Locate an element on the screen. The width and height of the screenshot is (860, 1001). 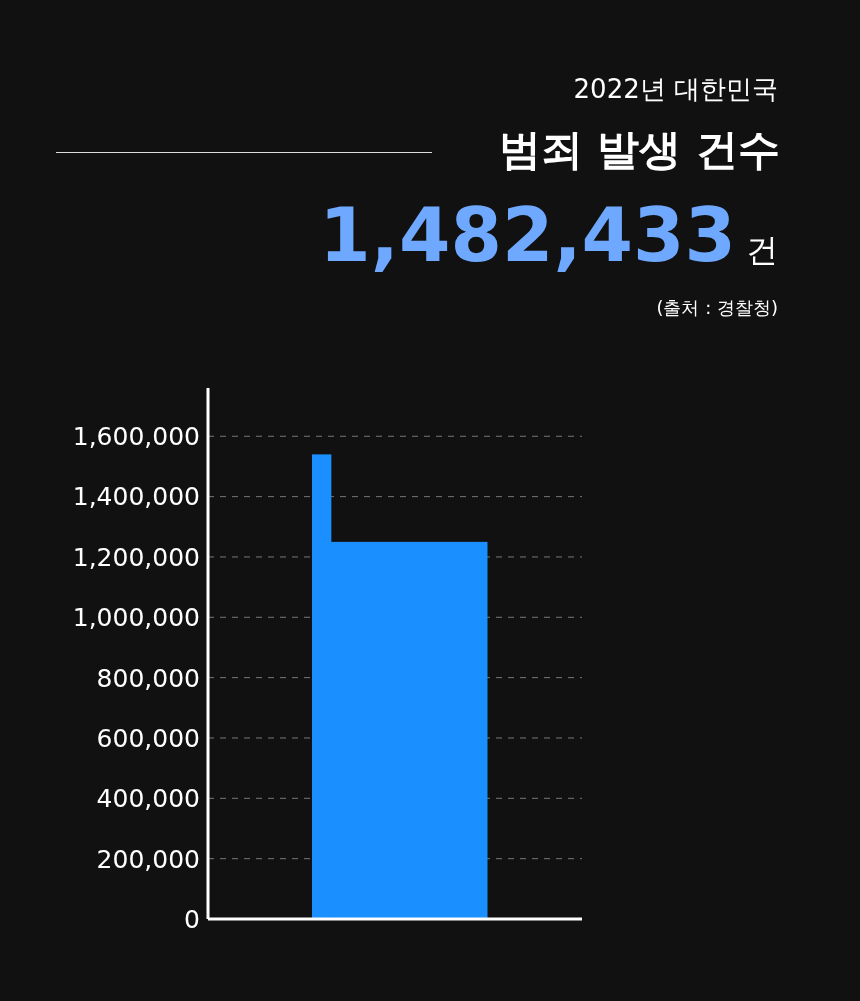
y-tick-label: 1,200,000 is located at coordinates (136, 557).